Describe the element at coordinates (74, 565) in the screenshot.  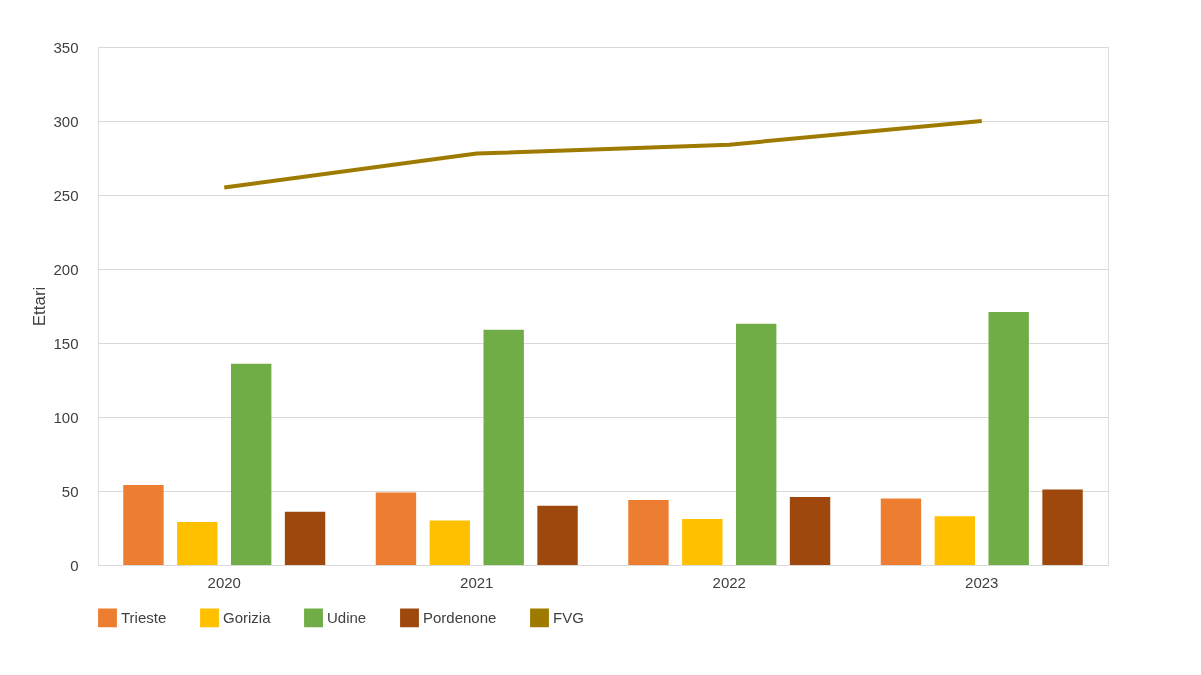
I see `y-tick-label: 0` at that location.